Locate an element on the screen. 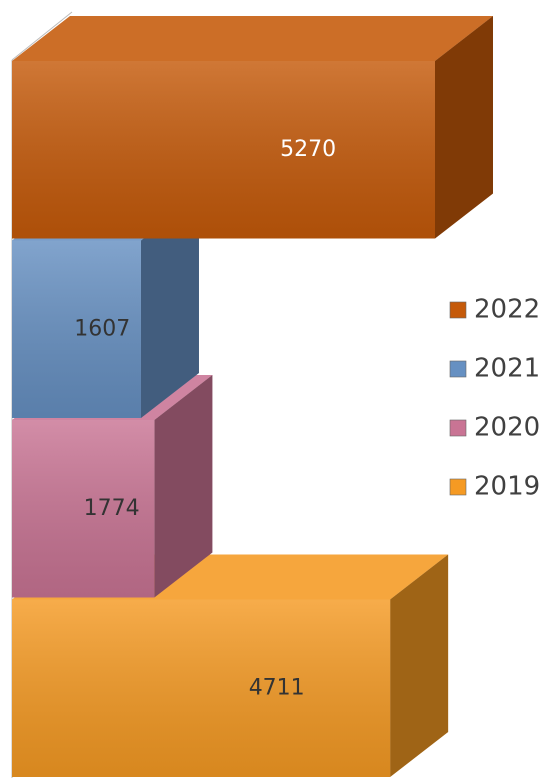 The image size is (558, 781). bar-top is located at coordinates (252, 38).